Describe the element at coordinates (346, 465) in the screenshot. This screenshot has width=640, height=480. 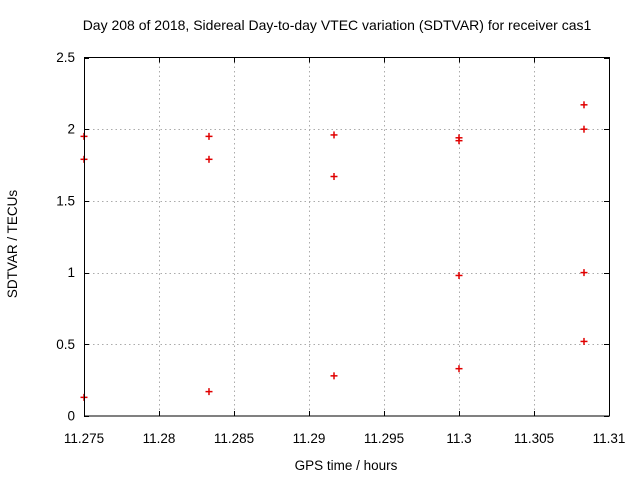
I see `x-axis-label: GPS time / hours` at that location.